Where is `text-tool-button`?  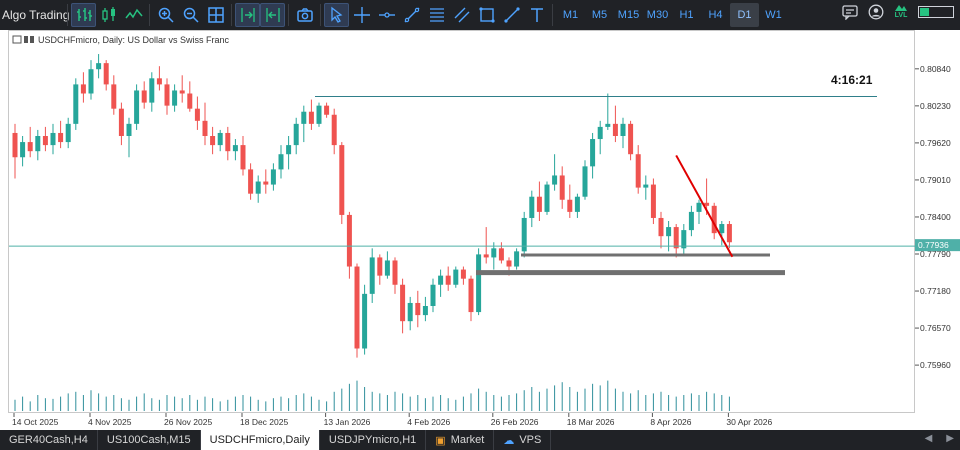
text-tool-button is located at coordinates (536, 15).